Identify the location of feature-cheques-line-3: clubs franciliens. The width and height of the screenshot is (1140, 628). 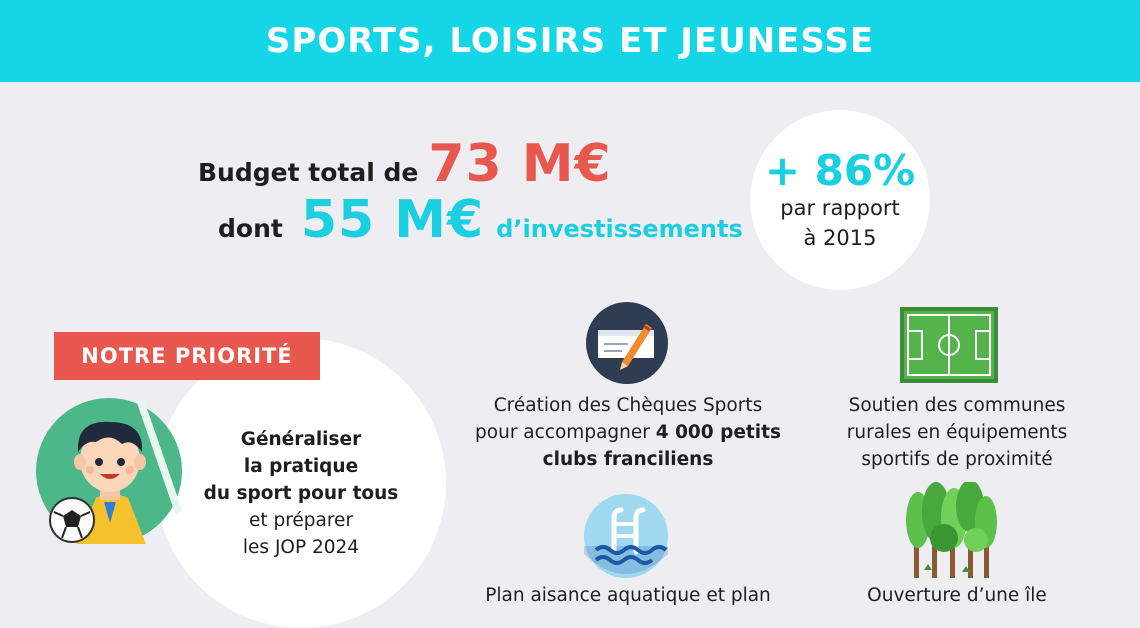
(628, 459).